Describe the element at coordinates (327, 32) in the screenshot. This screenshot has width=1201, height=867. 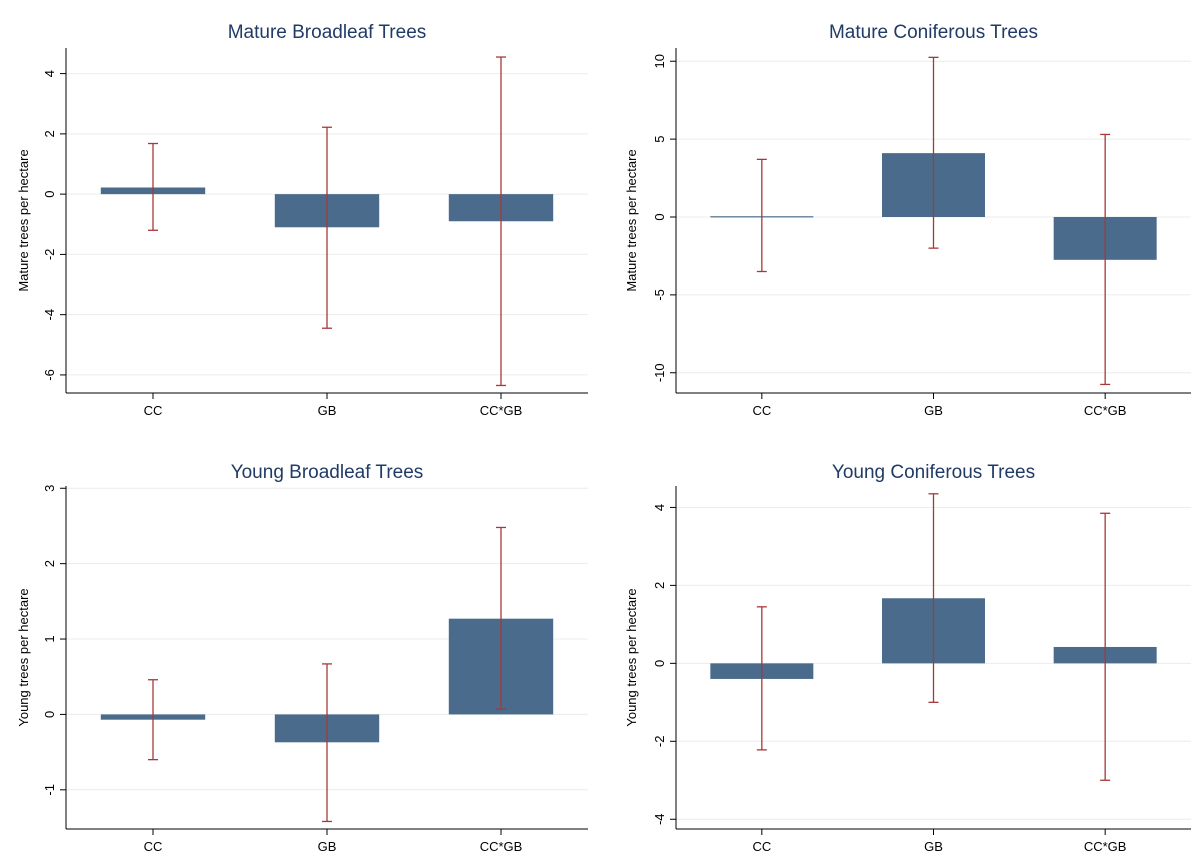
I see `chart-title: Mature Broadleaf Trees` at that location.